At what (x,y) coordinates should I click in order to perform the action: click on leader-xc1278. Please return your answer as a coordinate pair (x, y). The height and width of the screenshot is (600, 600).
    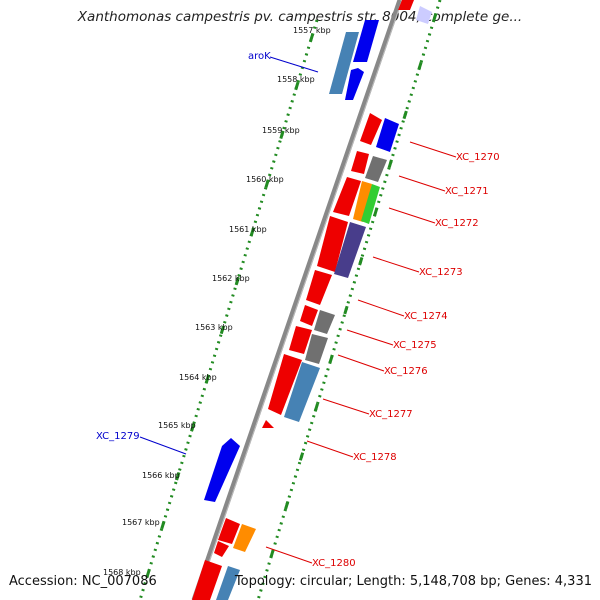
    Looking at the image, I should click on (330, 449).